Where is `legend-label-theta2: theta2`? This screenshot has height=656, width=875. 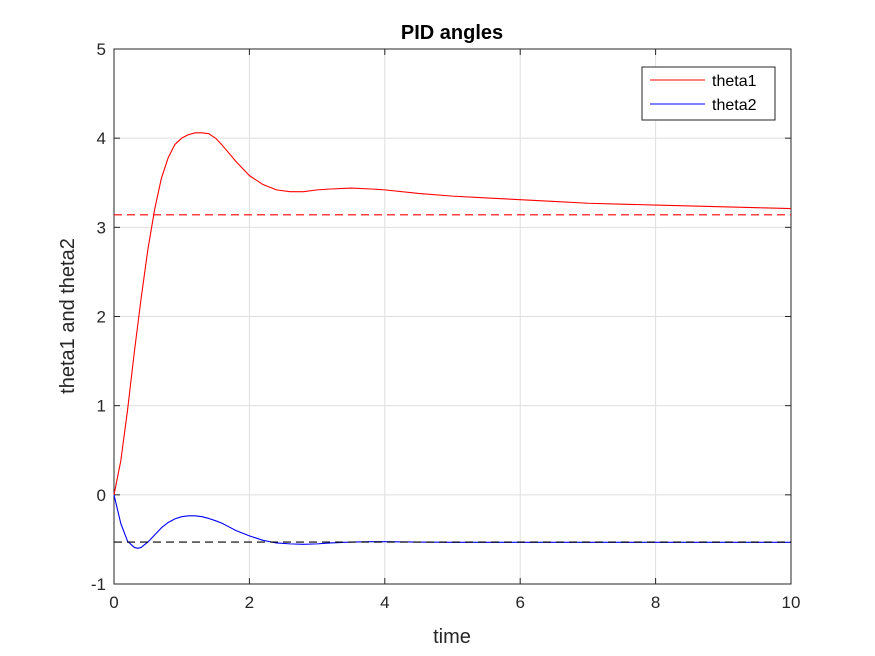 legend-label-theta2: theta2 is located at coordinates (734, 105).